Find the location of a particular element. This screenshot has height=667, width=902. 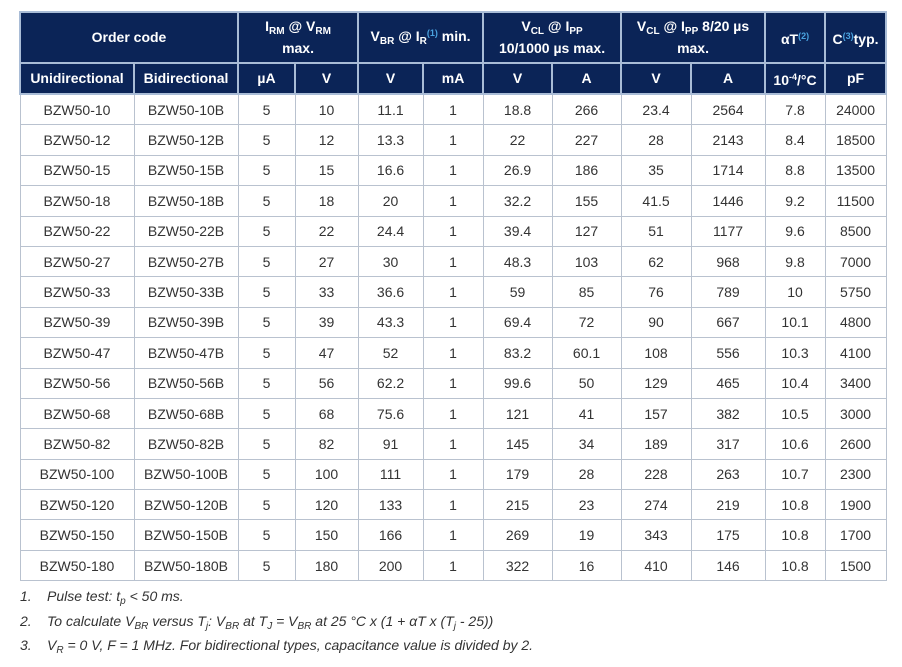

table-cell: 150 is located at coordinates (326, 535).